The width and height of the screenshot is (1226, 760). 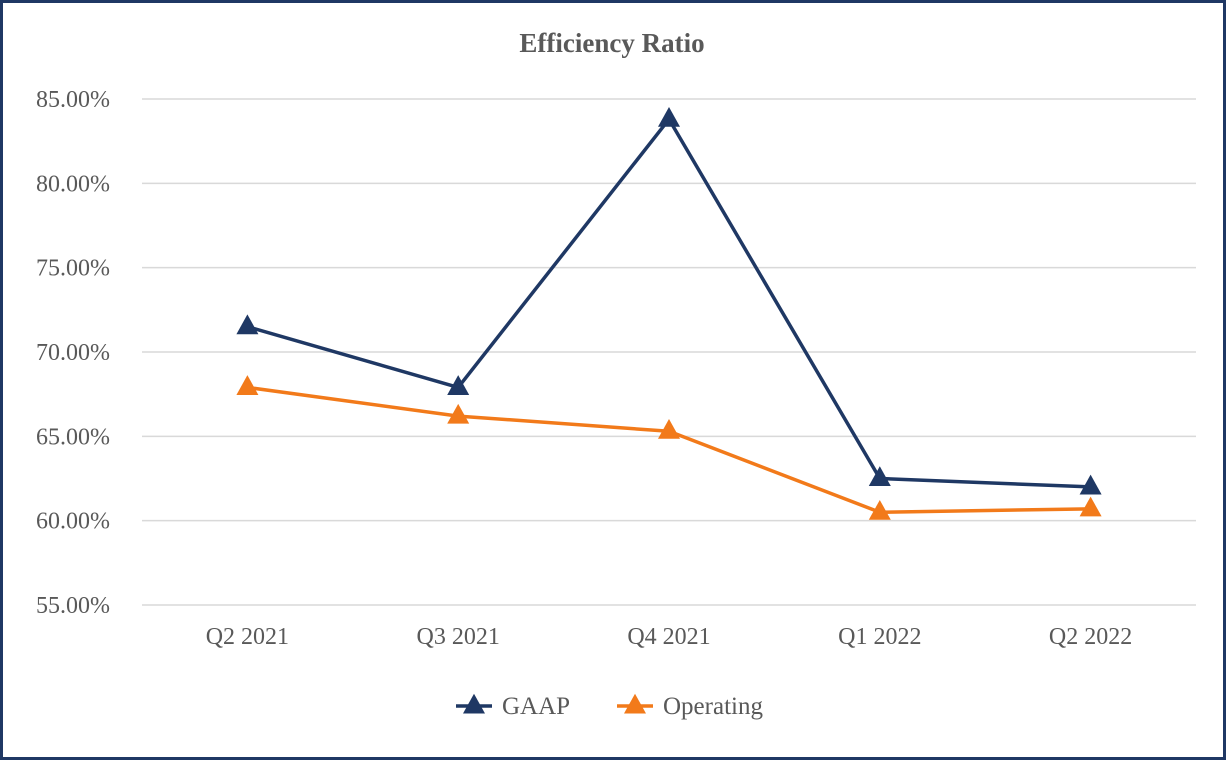 I want to click on x-tick-label: Q2 2021, so click(x=247, y=637).